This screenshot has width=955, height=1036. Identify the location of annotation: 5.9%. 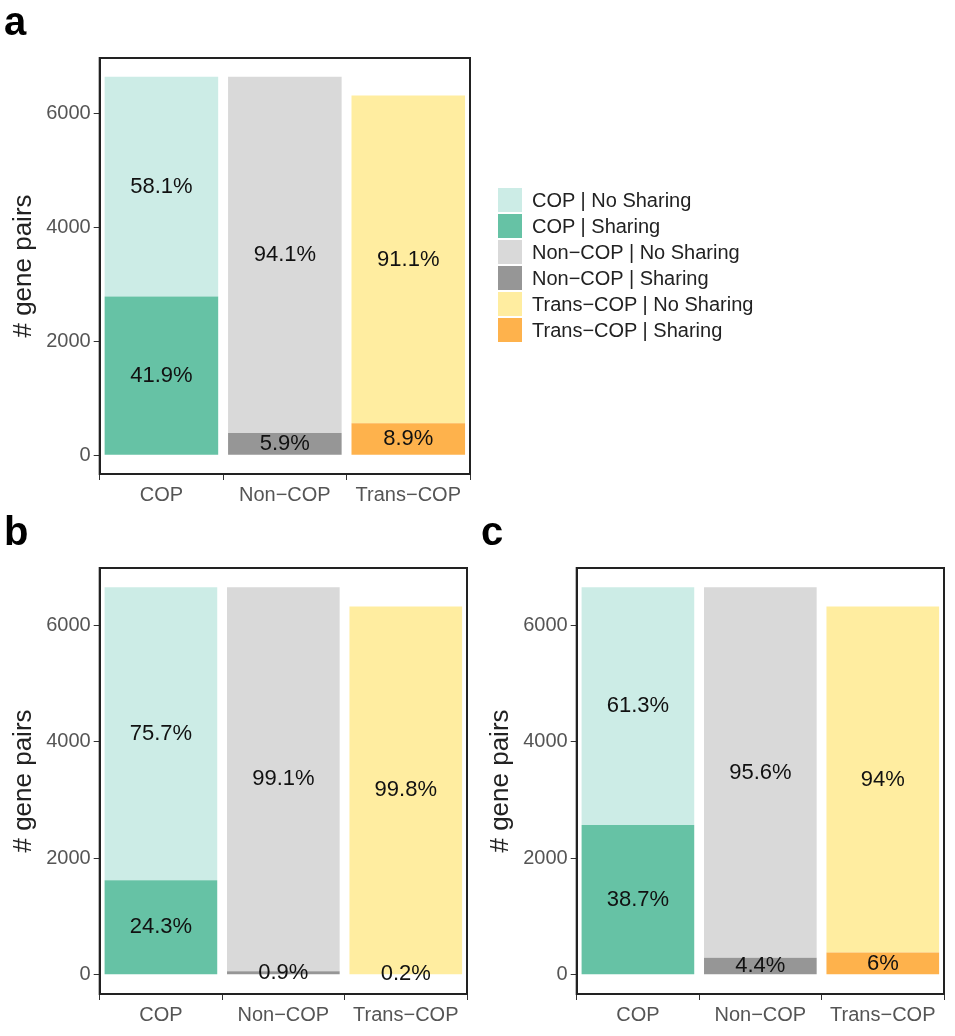
(284, 442).